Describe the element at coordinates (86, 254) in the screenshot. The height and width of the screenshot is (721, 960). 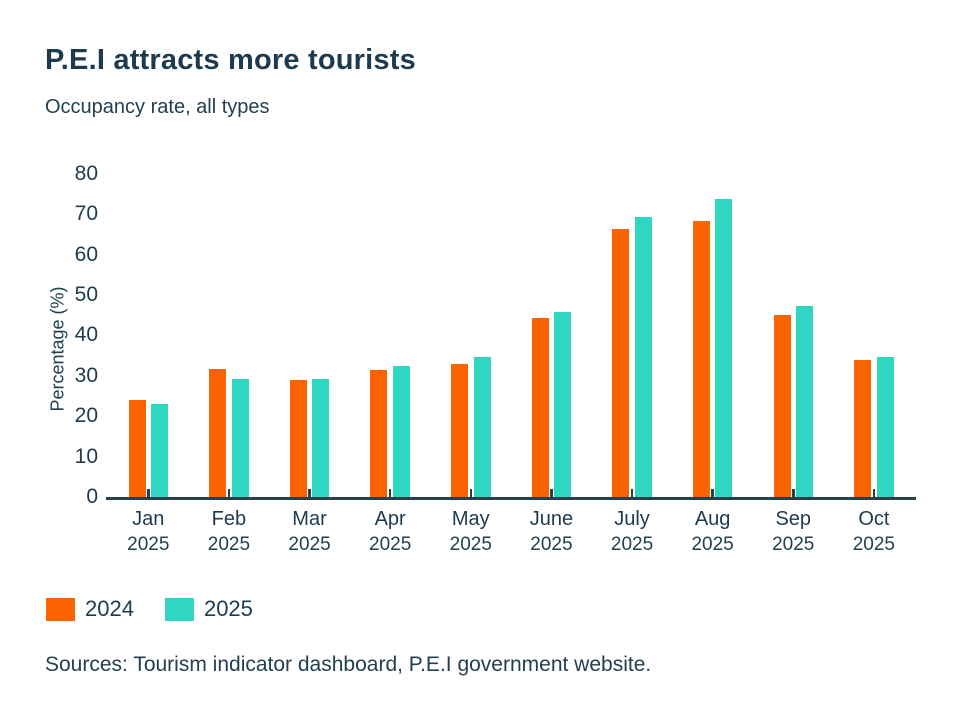
I see `y-tick-label: 60` at that location.